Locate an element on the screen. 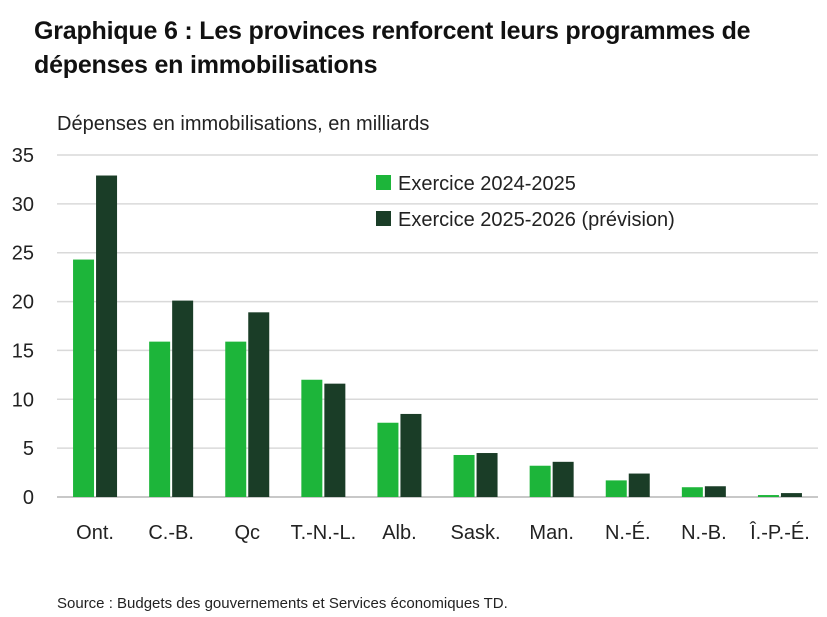  y-axis-ticks: 0 5 10 15 20 25 30 35 is located at coordinates (23, 327).